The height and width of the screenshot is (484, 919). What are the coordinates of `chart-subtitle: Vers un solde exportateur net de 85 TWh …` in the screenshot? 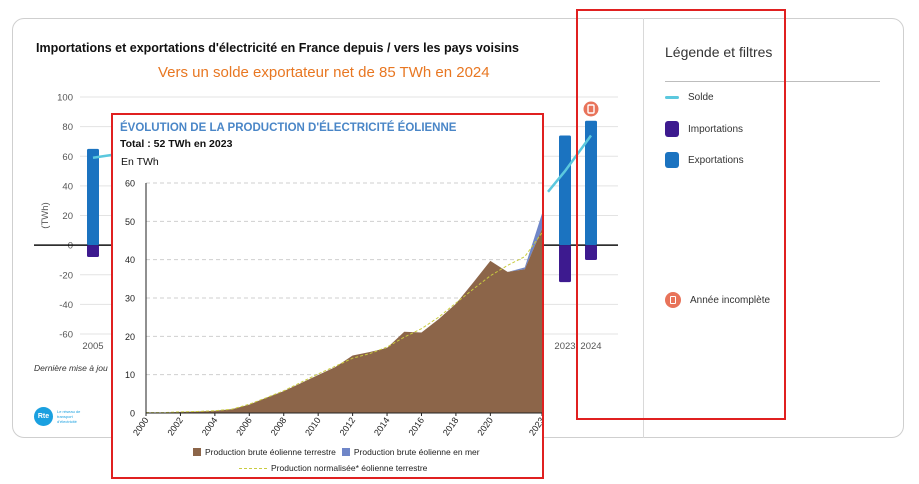 It's located at (324, 72).